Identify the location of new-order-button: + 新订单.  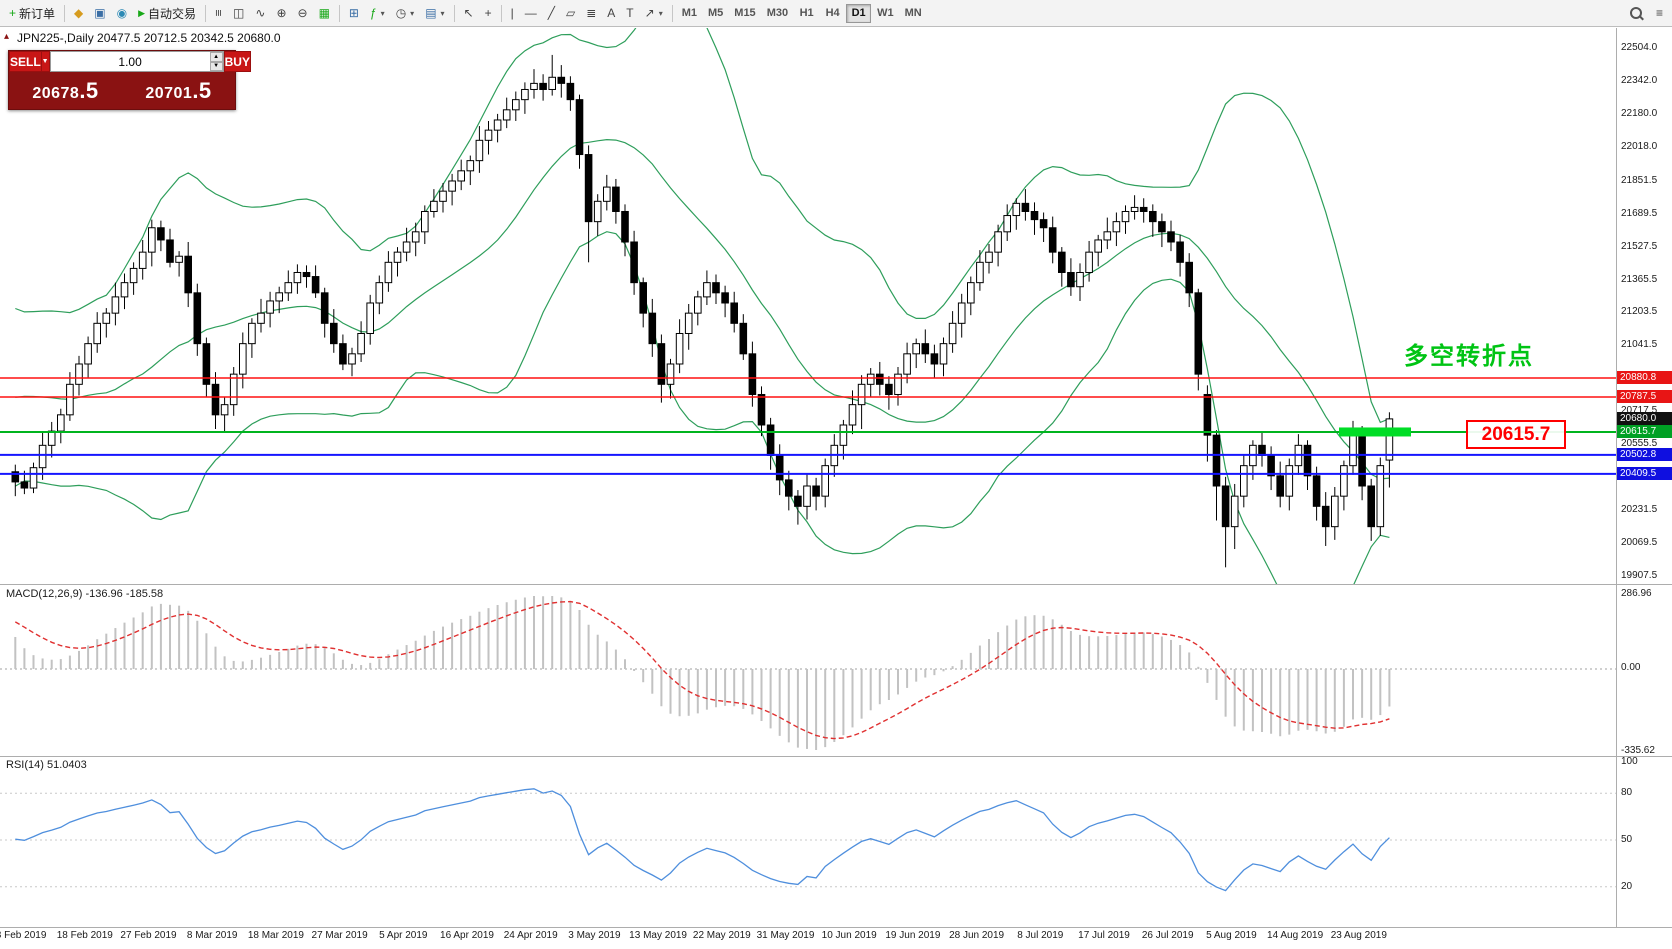
(32, 13).